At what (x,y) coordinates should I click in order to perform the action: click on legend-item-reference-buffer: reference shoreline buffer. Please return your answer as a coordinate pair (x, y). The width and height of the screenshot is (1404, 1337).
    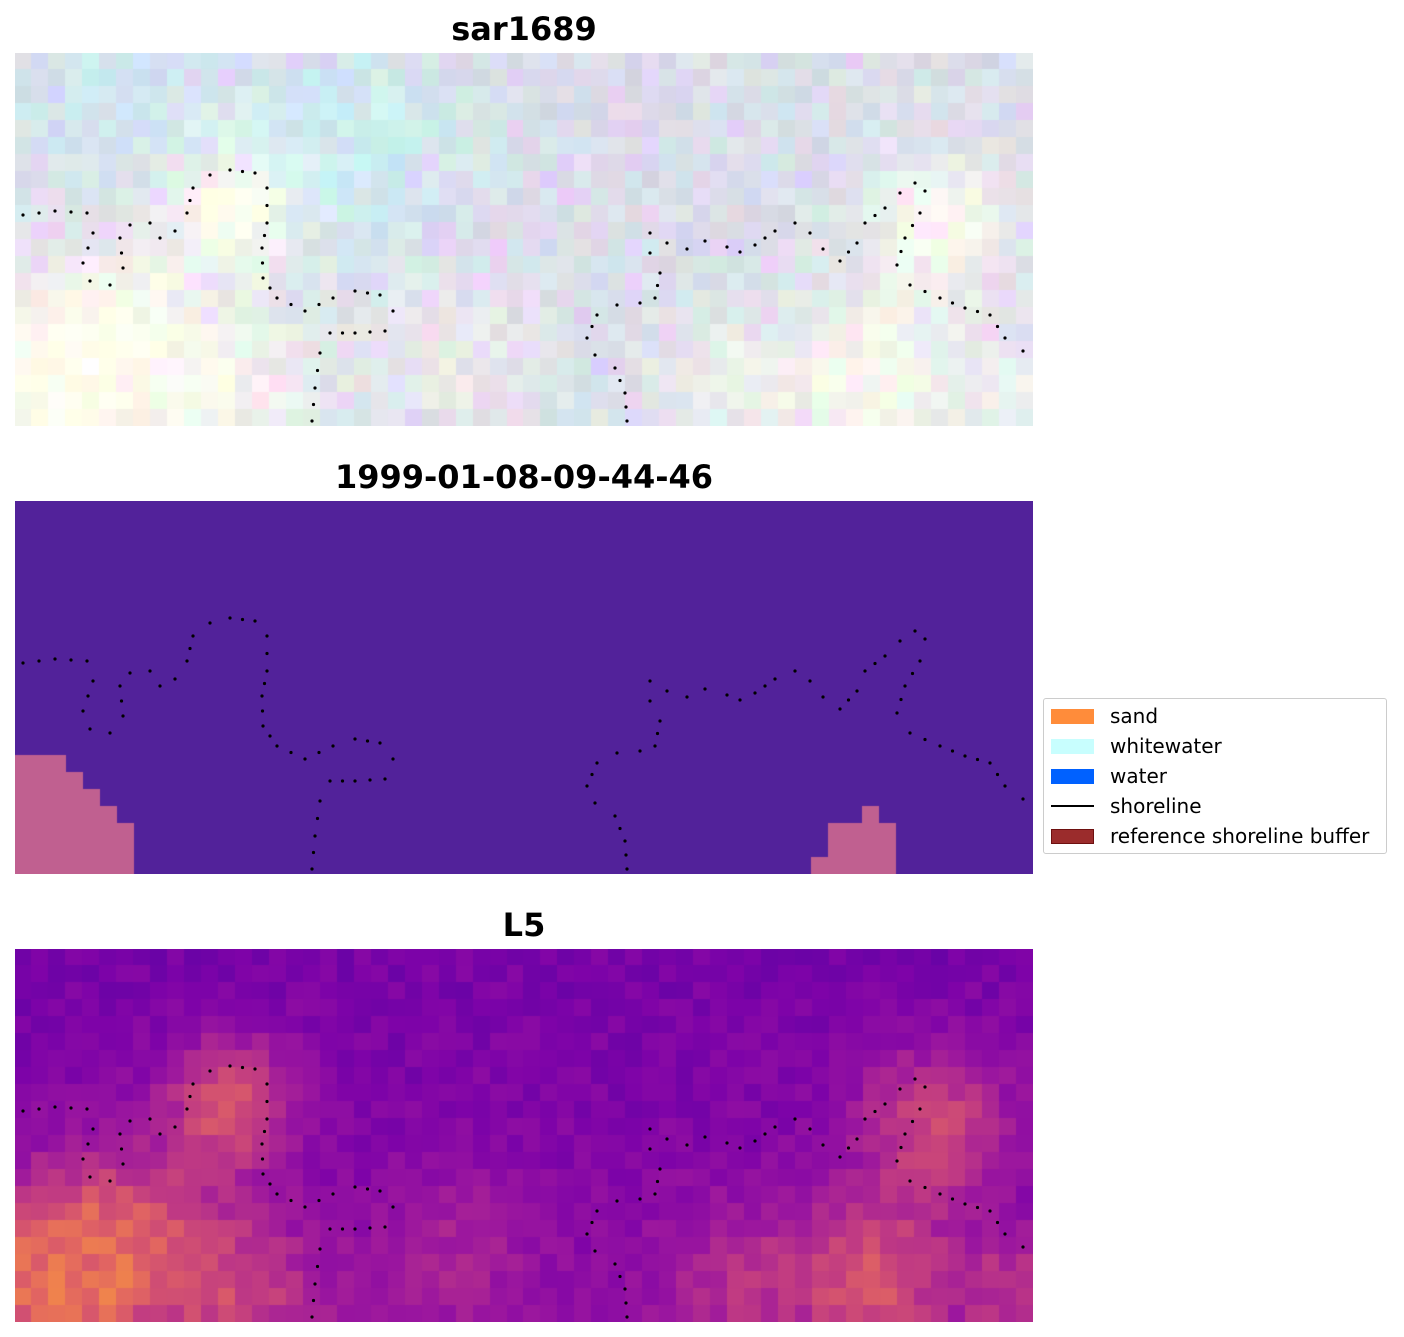
    Looking at the image, I should click on (1218, 836).